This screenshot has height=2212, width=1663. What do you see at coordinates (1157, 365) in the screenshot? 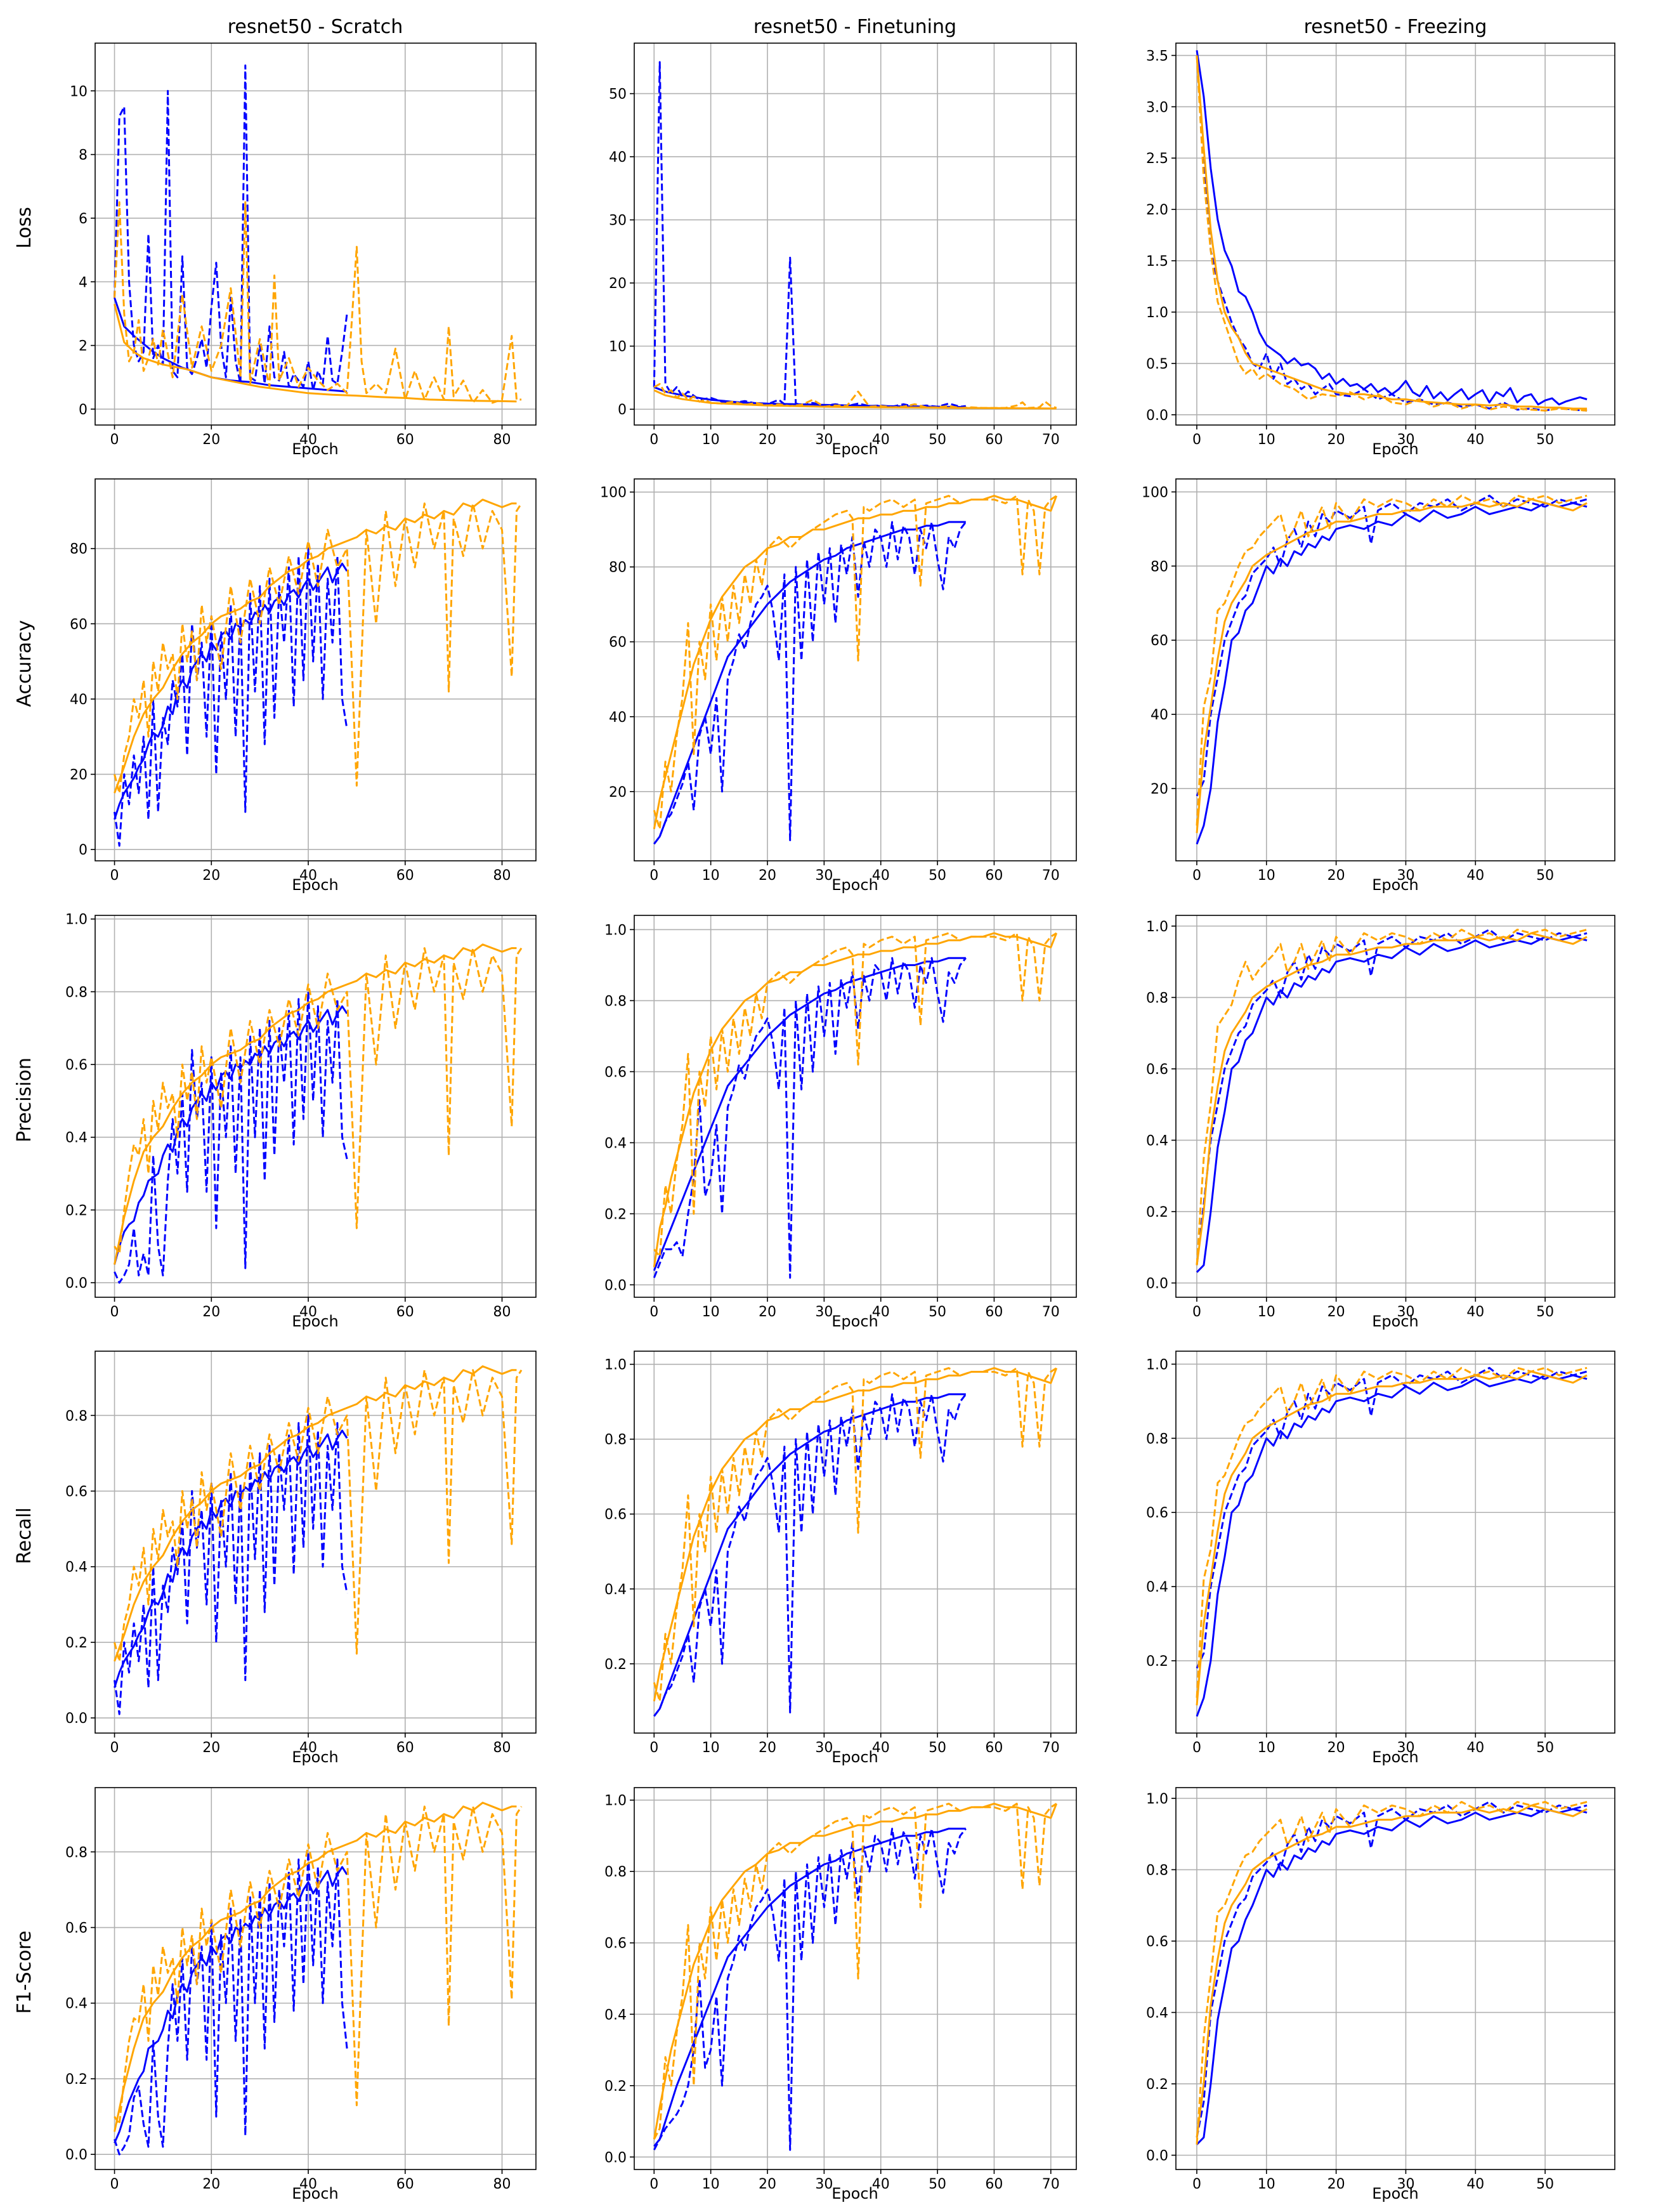
I see `y-tick-label: 0.5` at bounding box center [1157, 365].